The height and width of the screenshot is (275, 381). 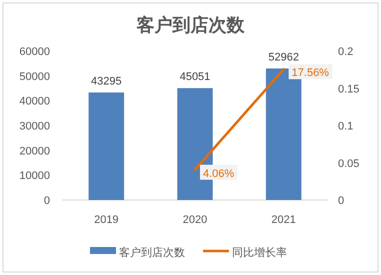 I want to click on y2-tick-label: 0.05, so click(x=349, y=164).